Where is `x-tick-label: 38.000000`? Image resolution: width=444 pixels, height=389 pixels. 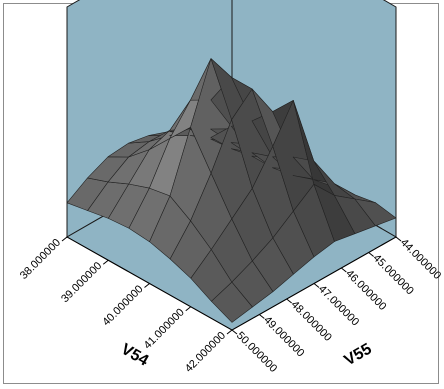 x-tick-label: 38.000000 is located at coordinates (40, 259).